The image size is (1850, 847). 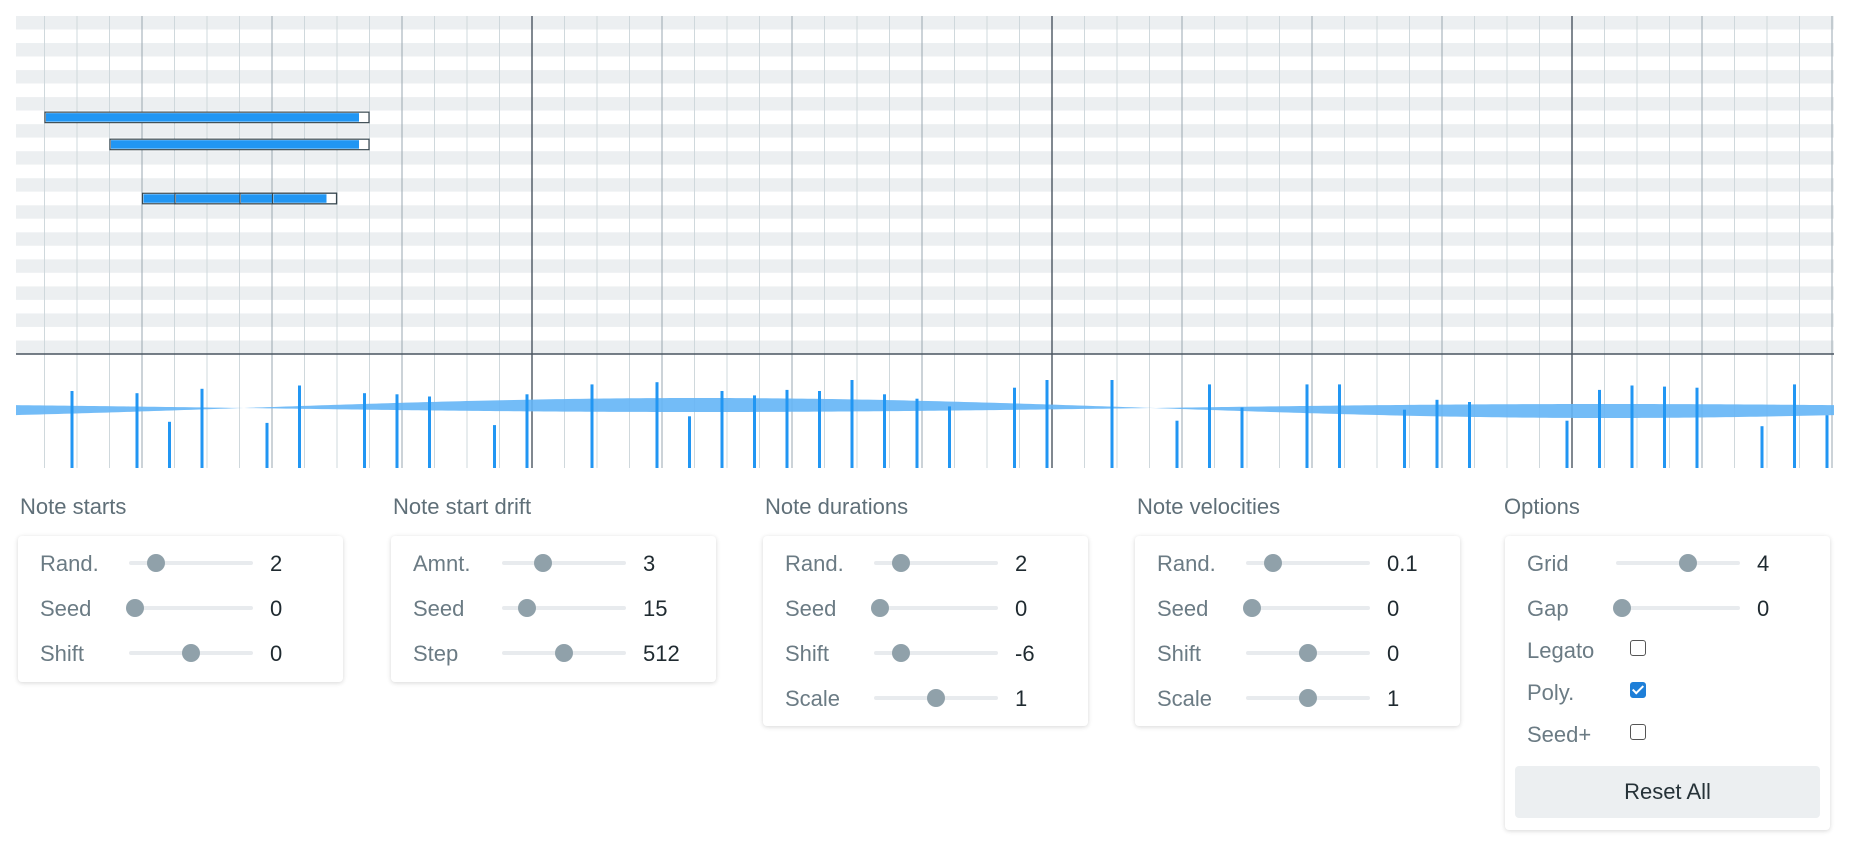 What do you see at coordinates (1638, 690) in the screenshot?
I see `poly-checkbox` at bounding box center [1638, 690].